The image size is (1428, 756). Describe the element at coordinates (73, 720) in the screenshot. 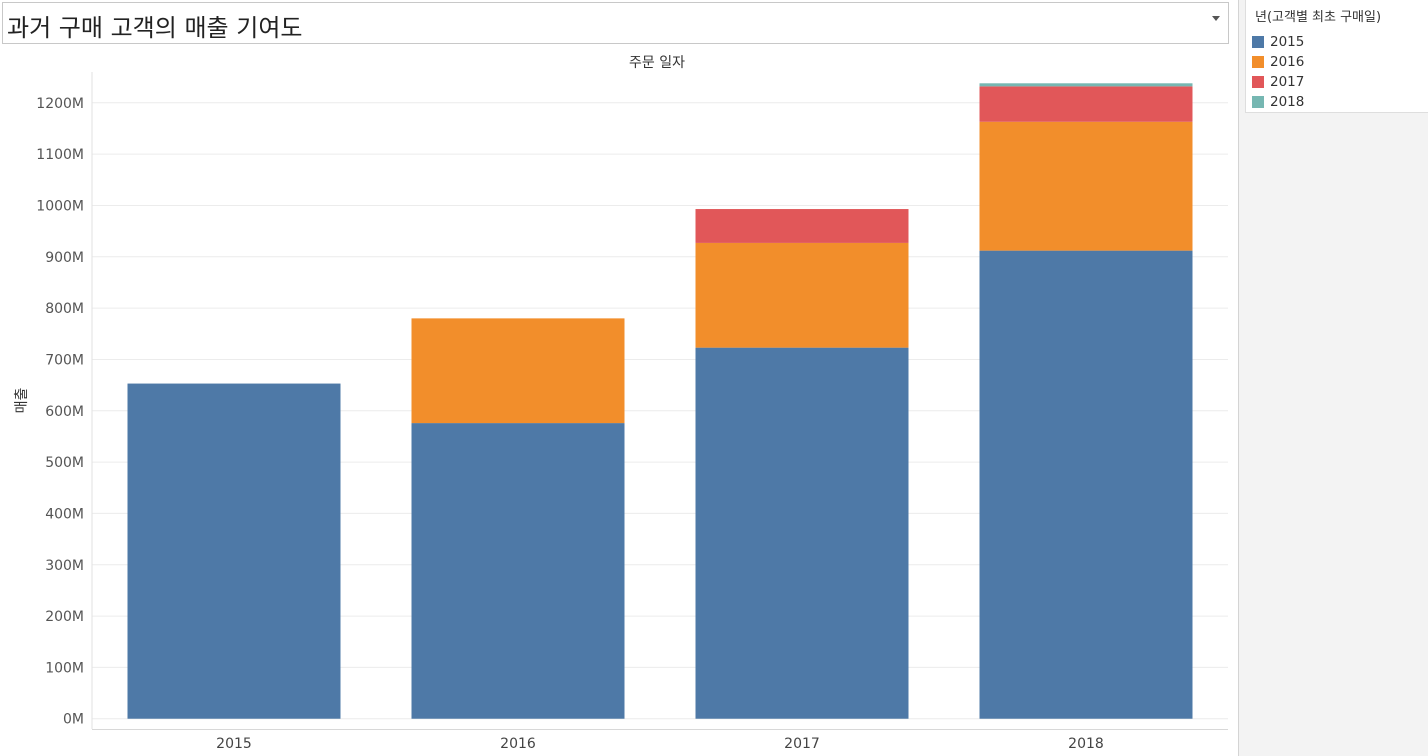

I see `y-tick-label: 0M` at that location.